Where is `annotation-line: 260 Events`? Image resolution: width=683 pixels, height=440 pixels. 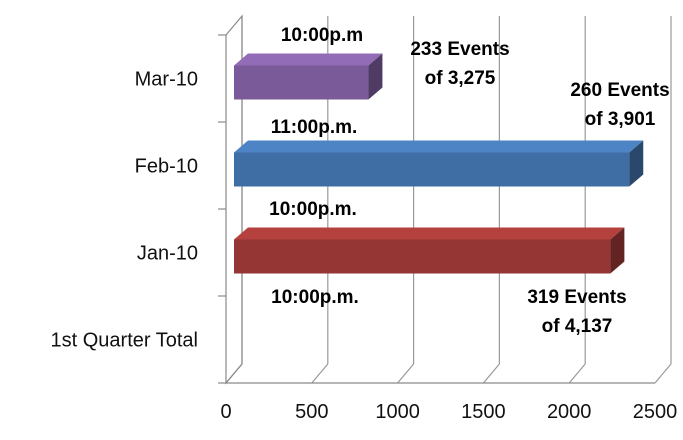 annotation-line: 260 Events is located at coordinates (619, 90).